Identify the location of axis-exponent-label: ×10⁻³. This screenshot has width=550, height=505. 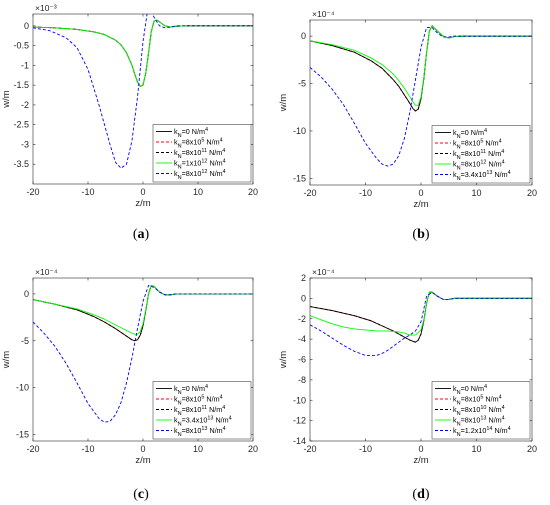
(46, 8).